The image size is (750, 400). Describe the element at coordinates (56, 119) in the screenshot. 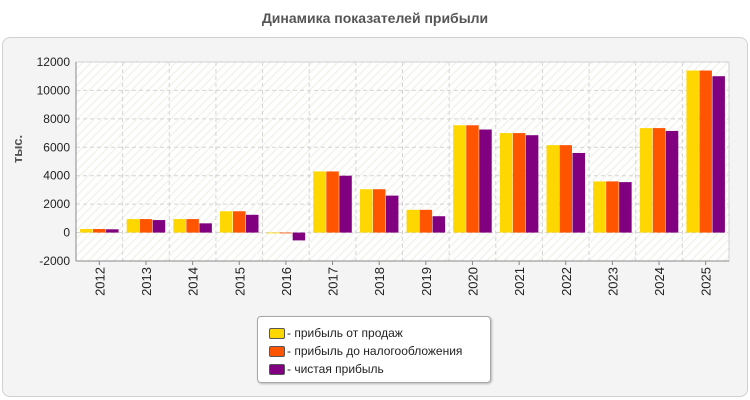

I see `y-tick-label: 8000` at that location.